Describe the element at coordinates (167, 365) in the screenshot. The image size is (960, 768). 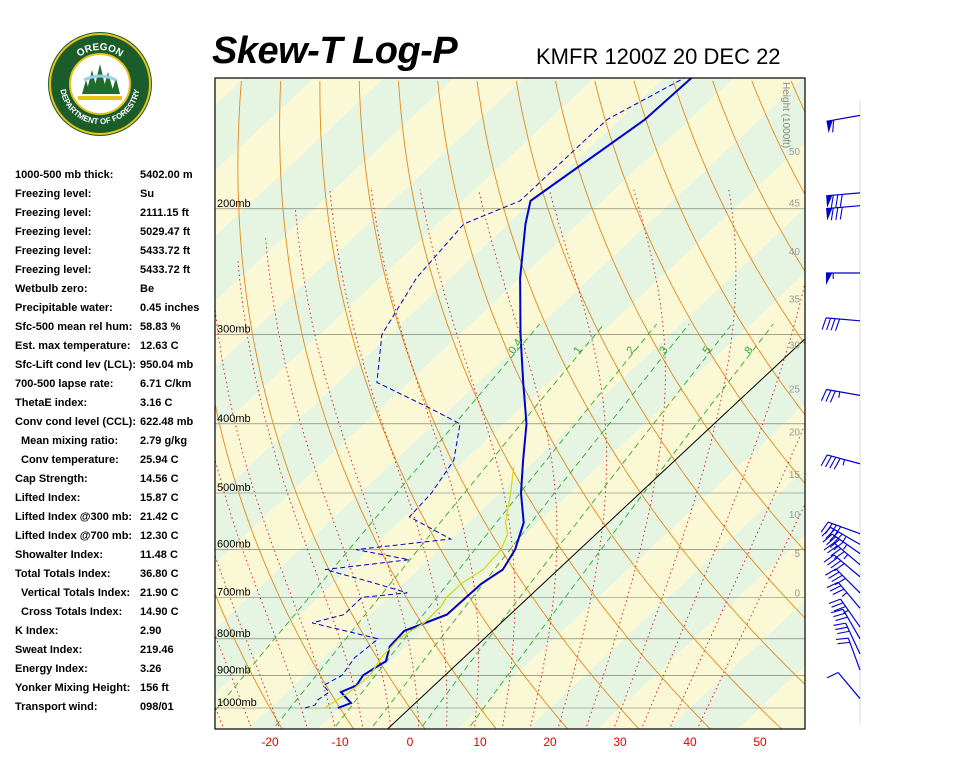
I see `index-value: 950.04 mb` at that location.